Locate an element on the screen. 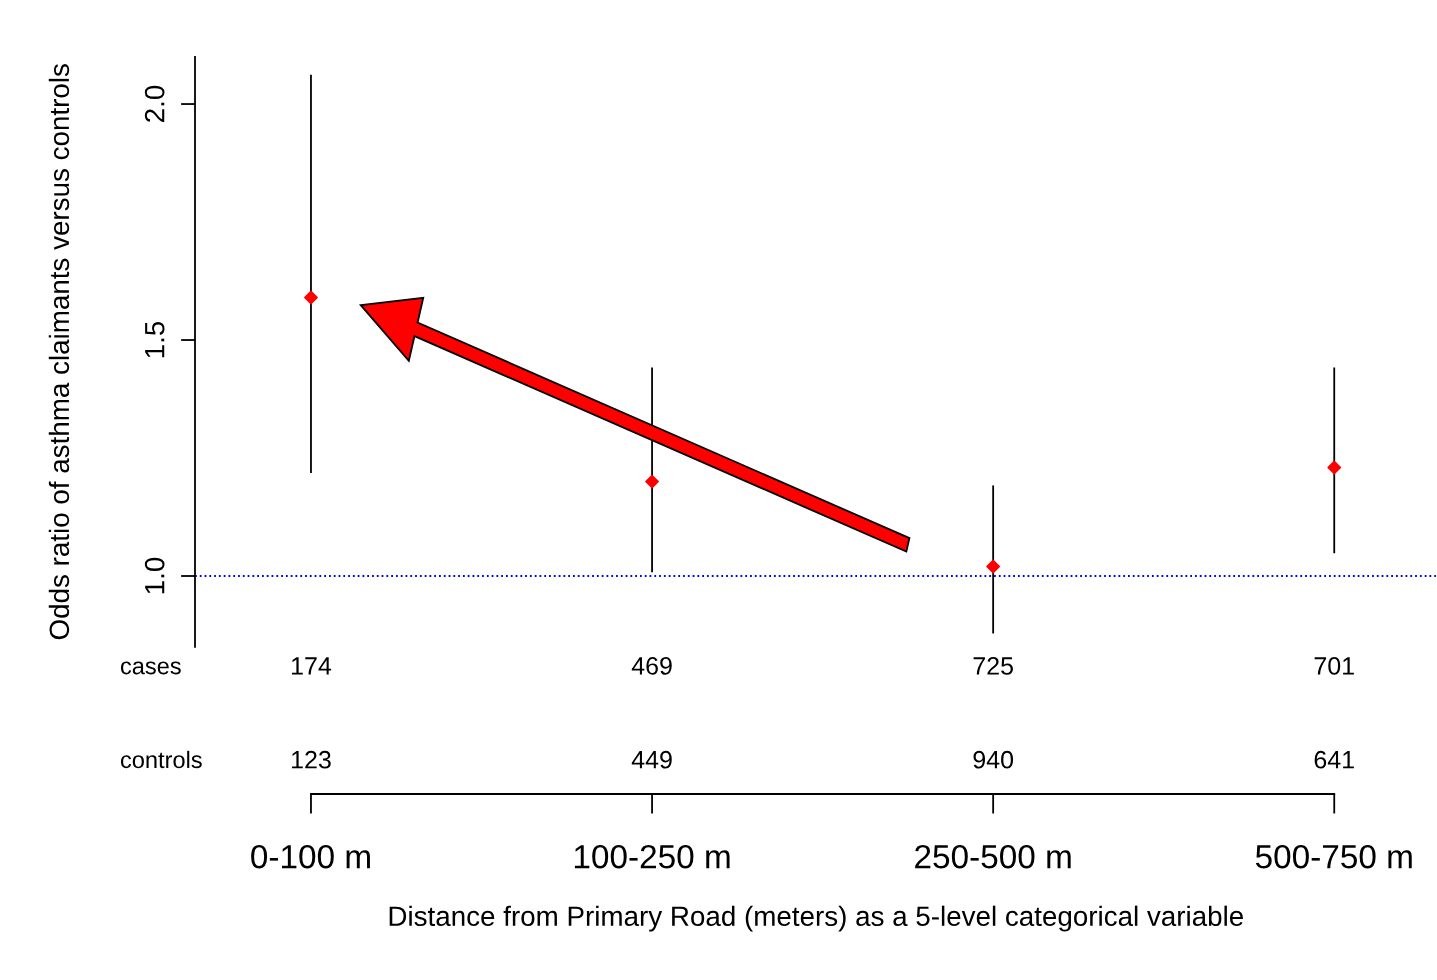  y-tick-label: 2.0 is located at coordinates (154, 103).